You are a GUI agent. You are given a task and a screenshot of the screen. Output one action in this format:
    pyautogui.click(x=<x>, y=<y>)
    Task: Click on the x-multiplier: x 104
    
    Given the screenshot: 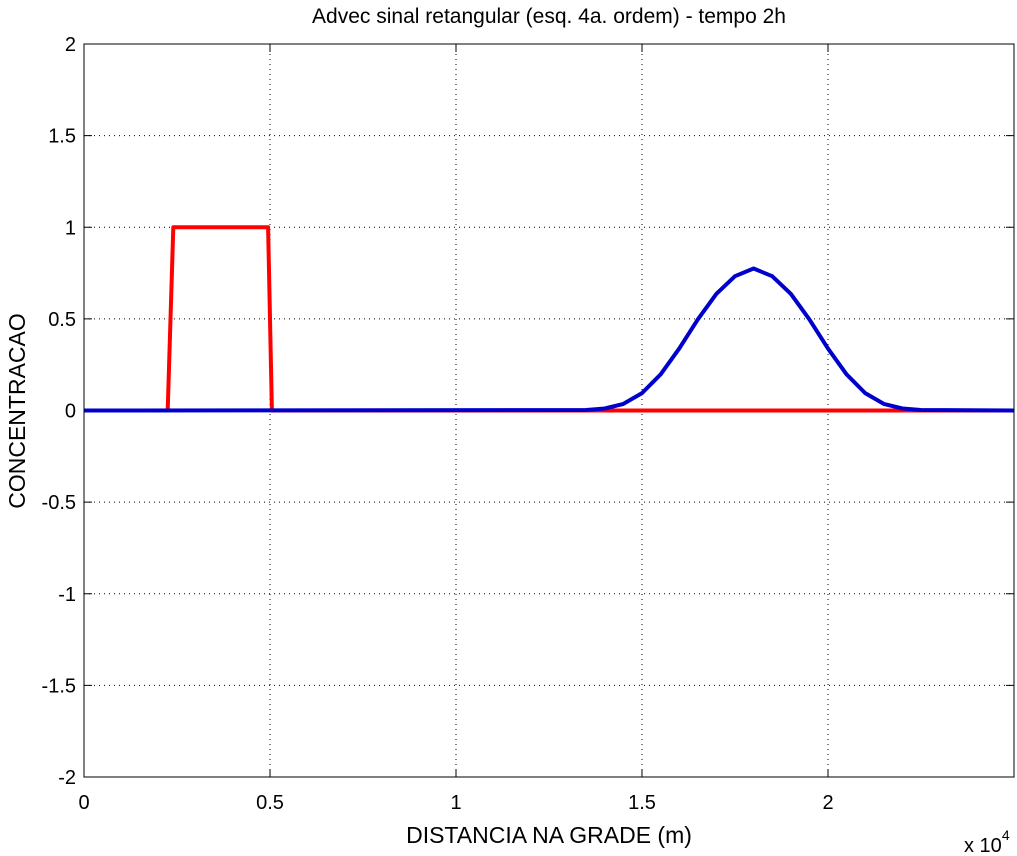 What is the action you would take?
    pyautogui.click(x=987, y=841)
    